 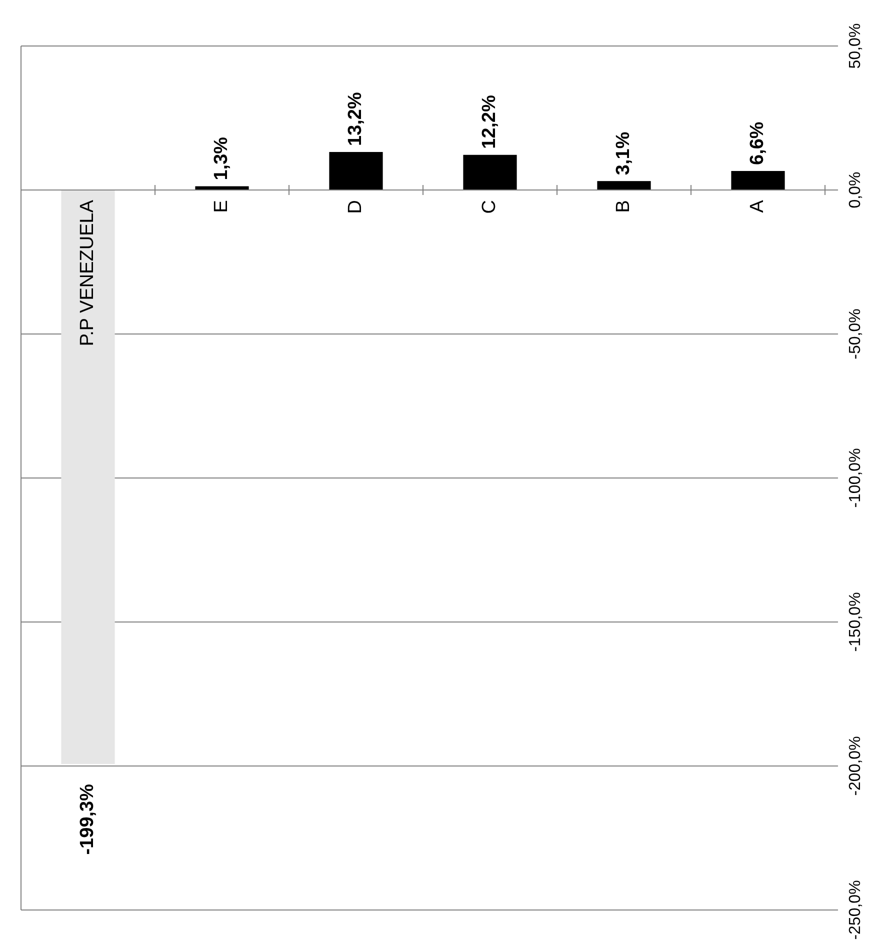 What do you see at coordinates (855, 190) in the screenshot?
I see `y-tick-label: 0,0%` at bounding box center [855, 190].